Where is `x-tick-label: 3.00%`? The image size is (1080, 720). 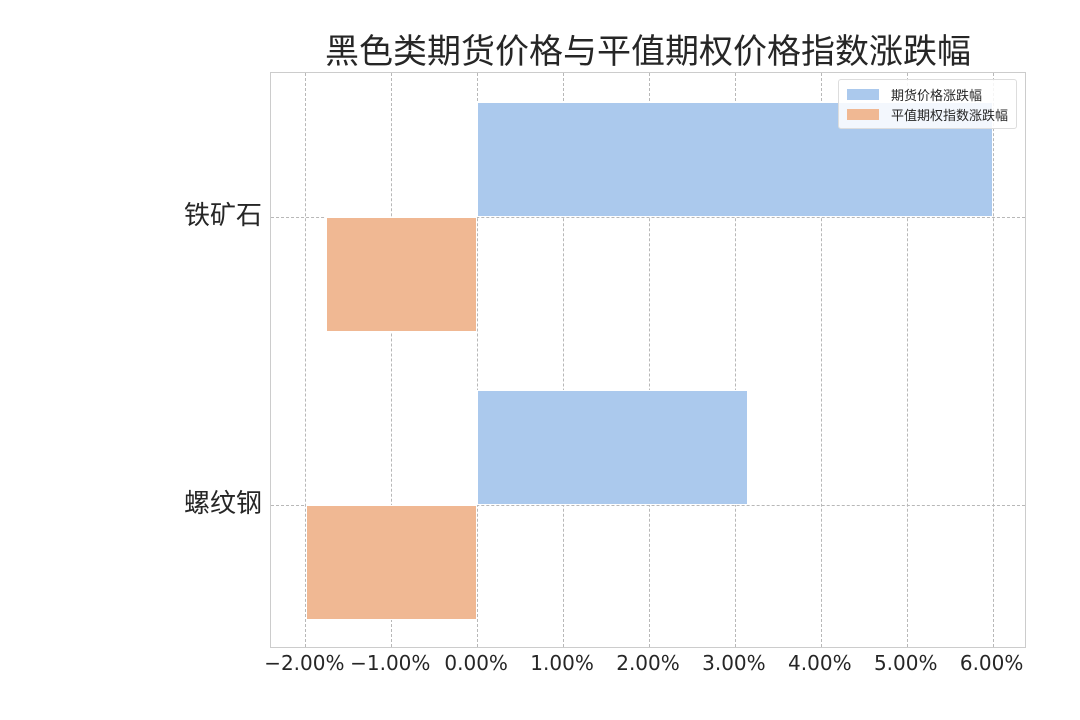
x-tick-label: 3.00% is located at coordinates (734, 663).